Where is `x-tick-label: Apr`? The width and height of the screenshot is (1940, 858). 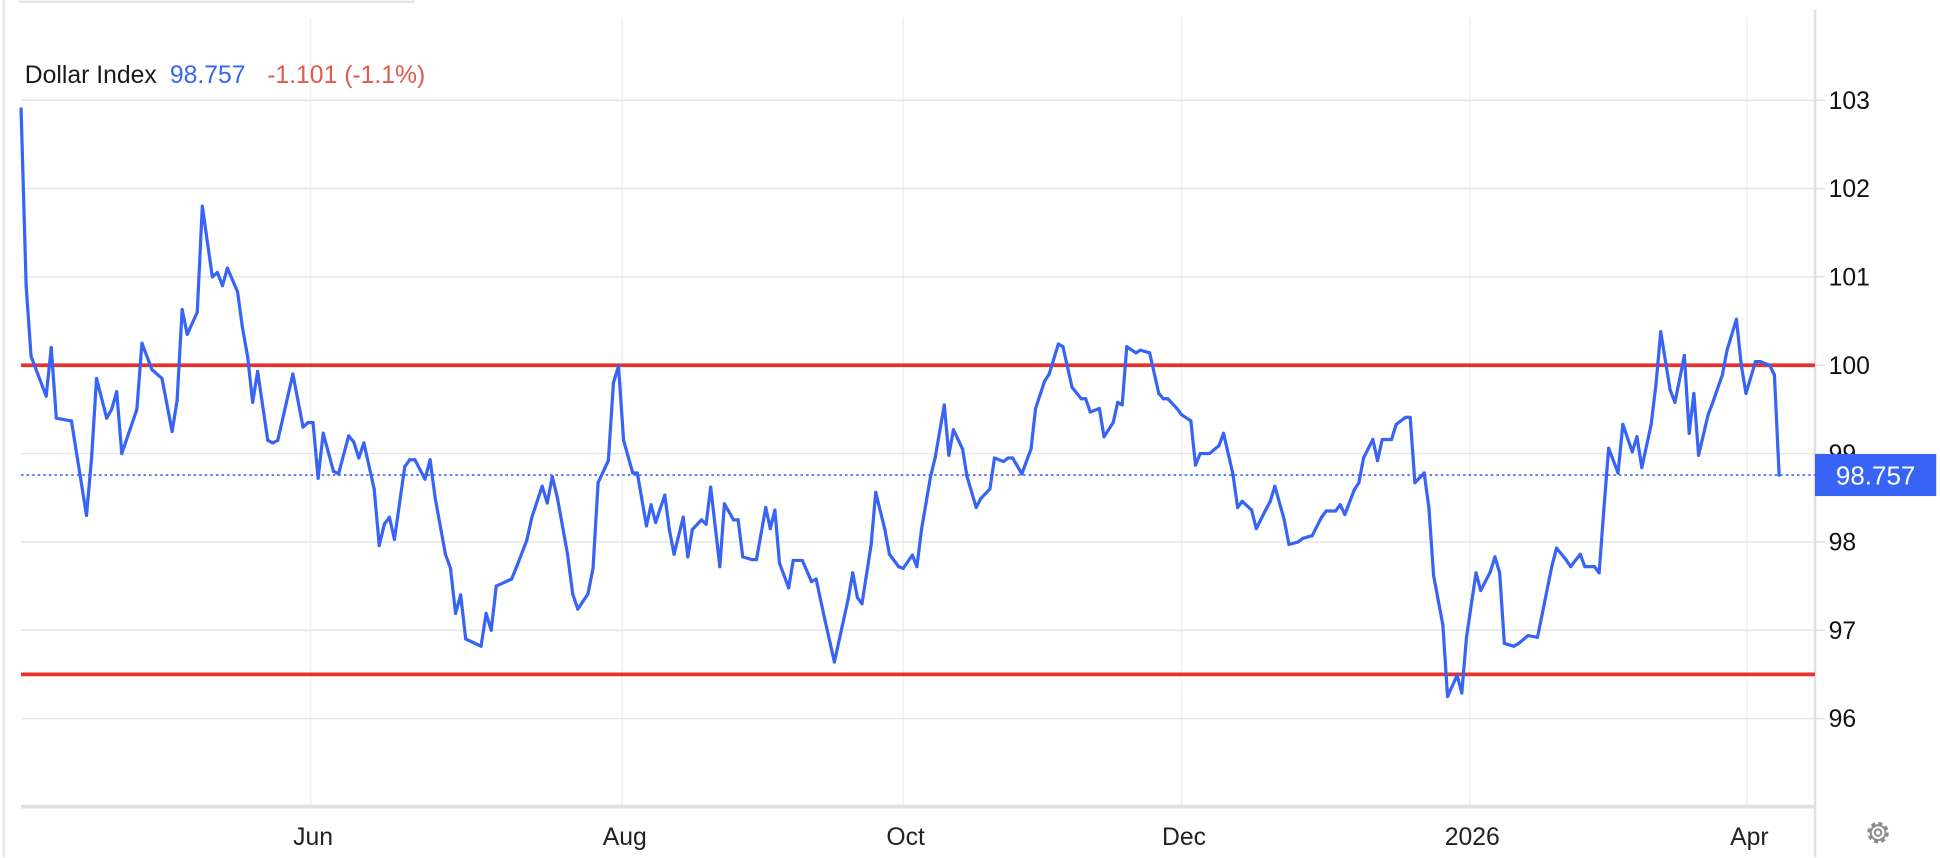 x-tick-label: Apr is located at coordinates (1749, 837).